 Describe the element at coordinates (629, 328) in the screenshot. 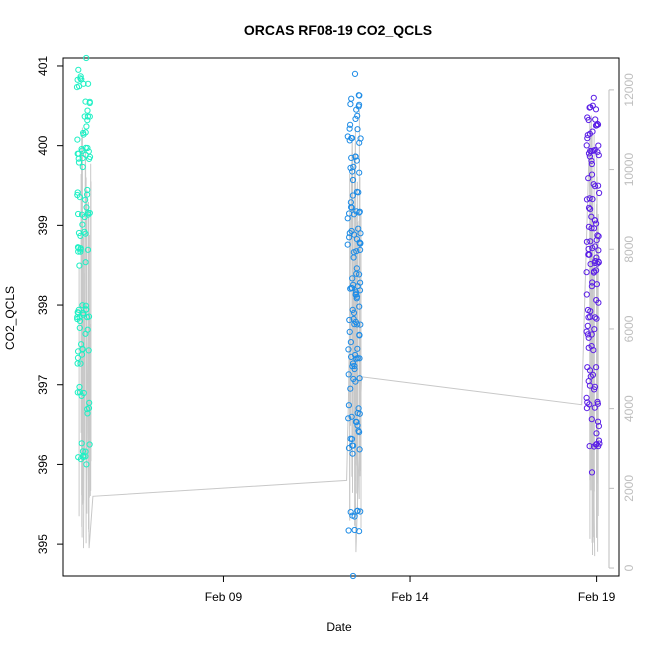

I see `right-y-tick-label: 6000` at that location.